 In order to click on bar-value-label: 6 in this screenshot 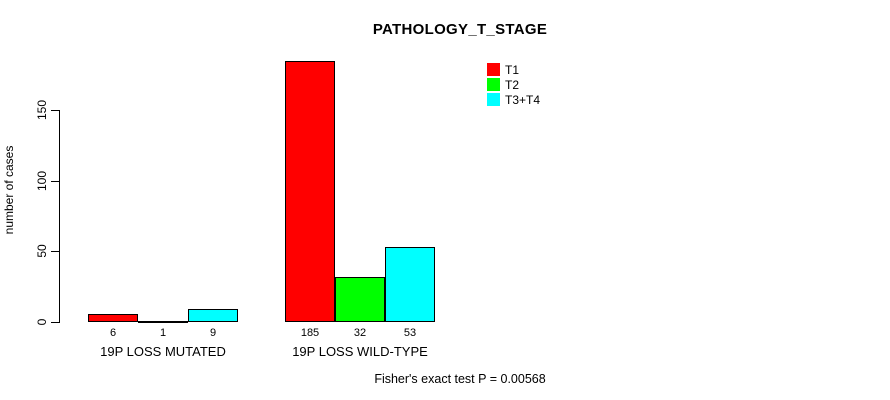, I will do `click(113, 333)`.